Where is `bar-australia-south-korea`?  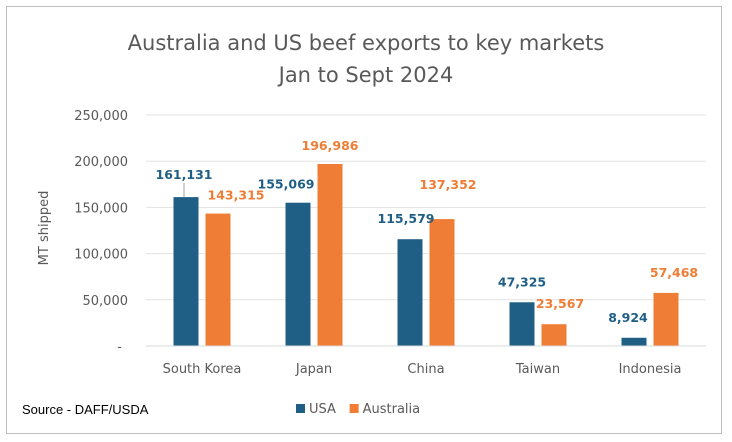
bar-australia-south-korea is located at coordinates (218, 279).